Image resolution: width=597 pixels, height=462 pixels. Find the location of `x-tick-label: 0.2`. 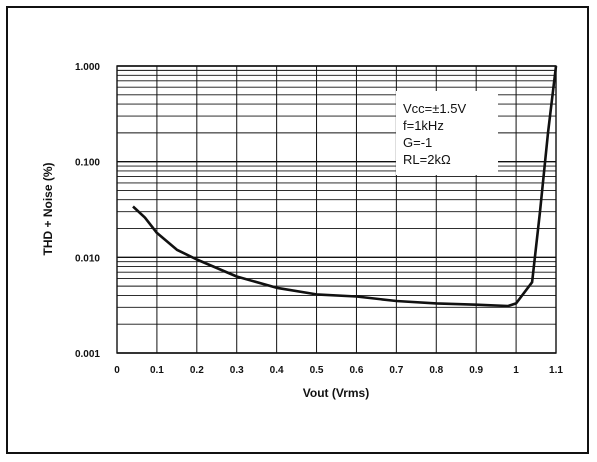

x-tick-label: 0.2 is located at coordinates (197, 370).